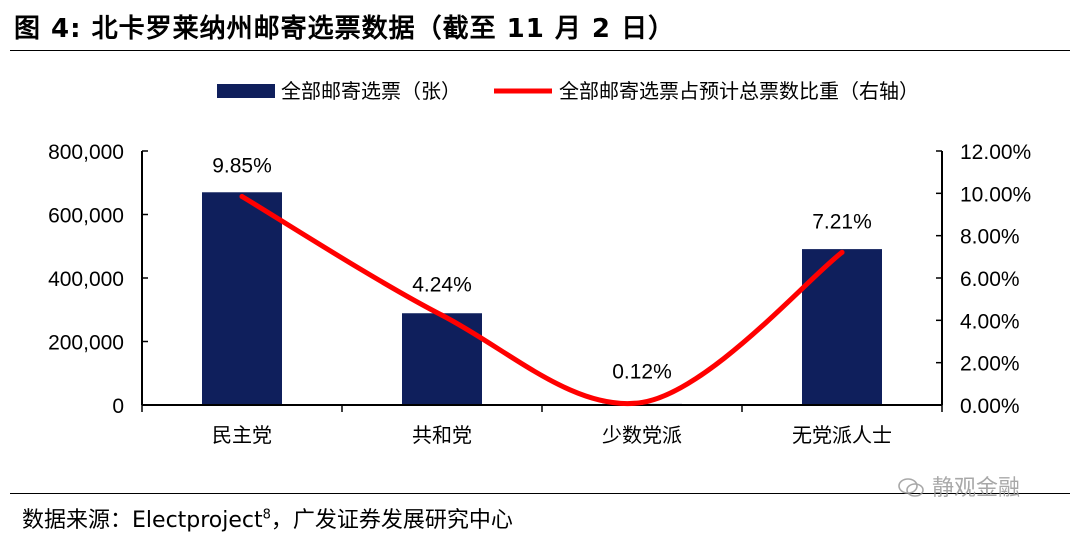 The image size is (1080, 541). Describe the element at coordinates (990, 237) in the screenshot. I see `right-tick-label-4: 8.00%` at that location.